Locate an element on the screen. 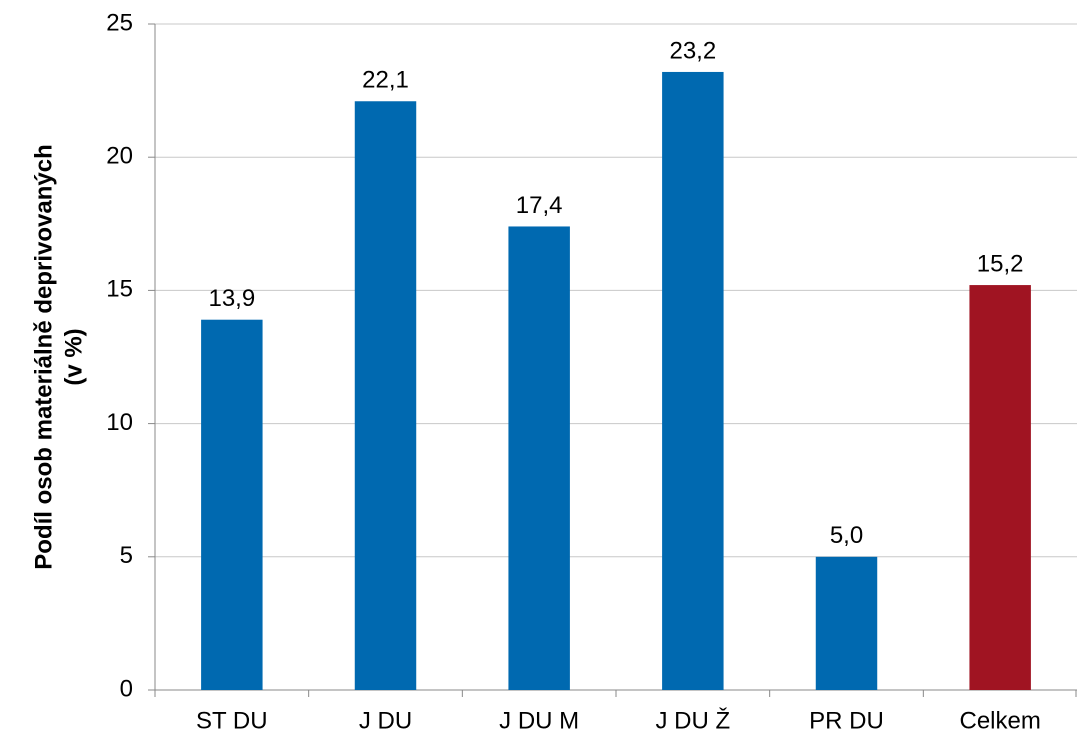 The image size is (1077, 742). data-label: 15,2 is located at coordinates (1000, 263).